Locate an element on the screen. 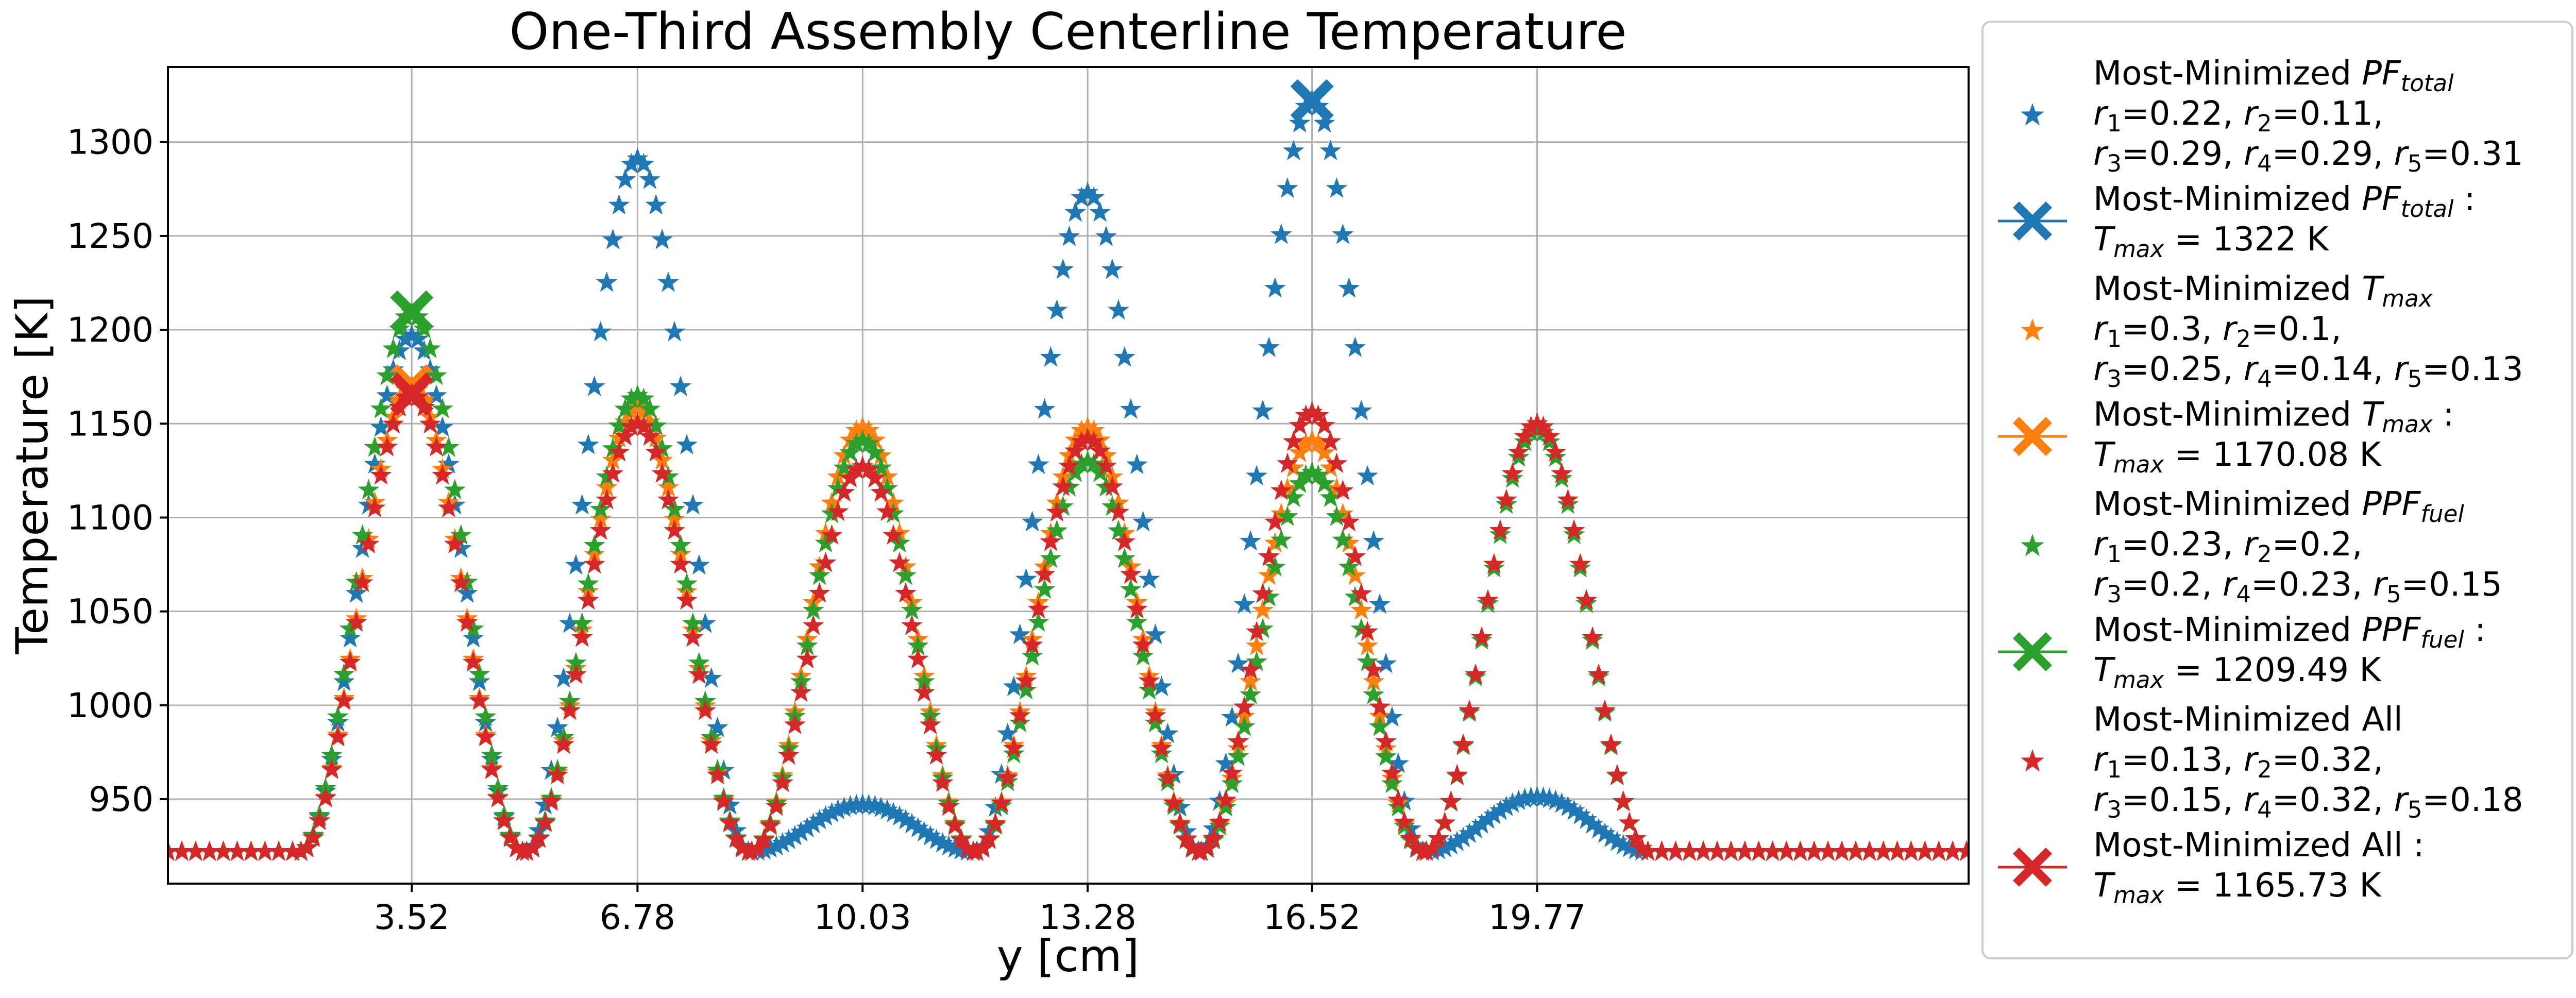  legend-entry-text: Most-Minimized PPFfuel : is located at coordinates (2289, 632).